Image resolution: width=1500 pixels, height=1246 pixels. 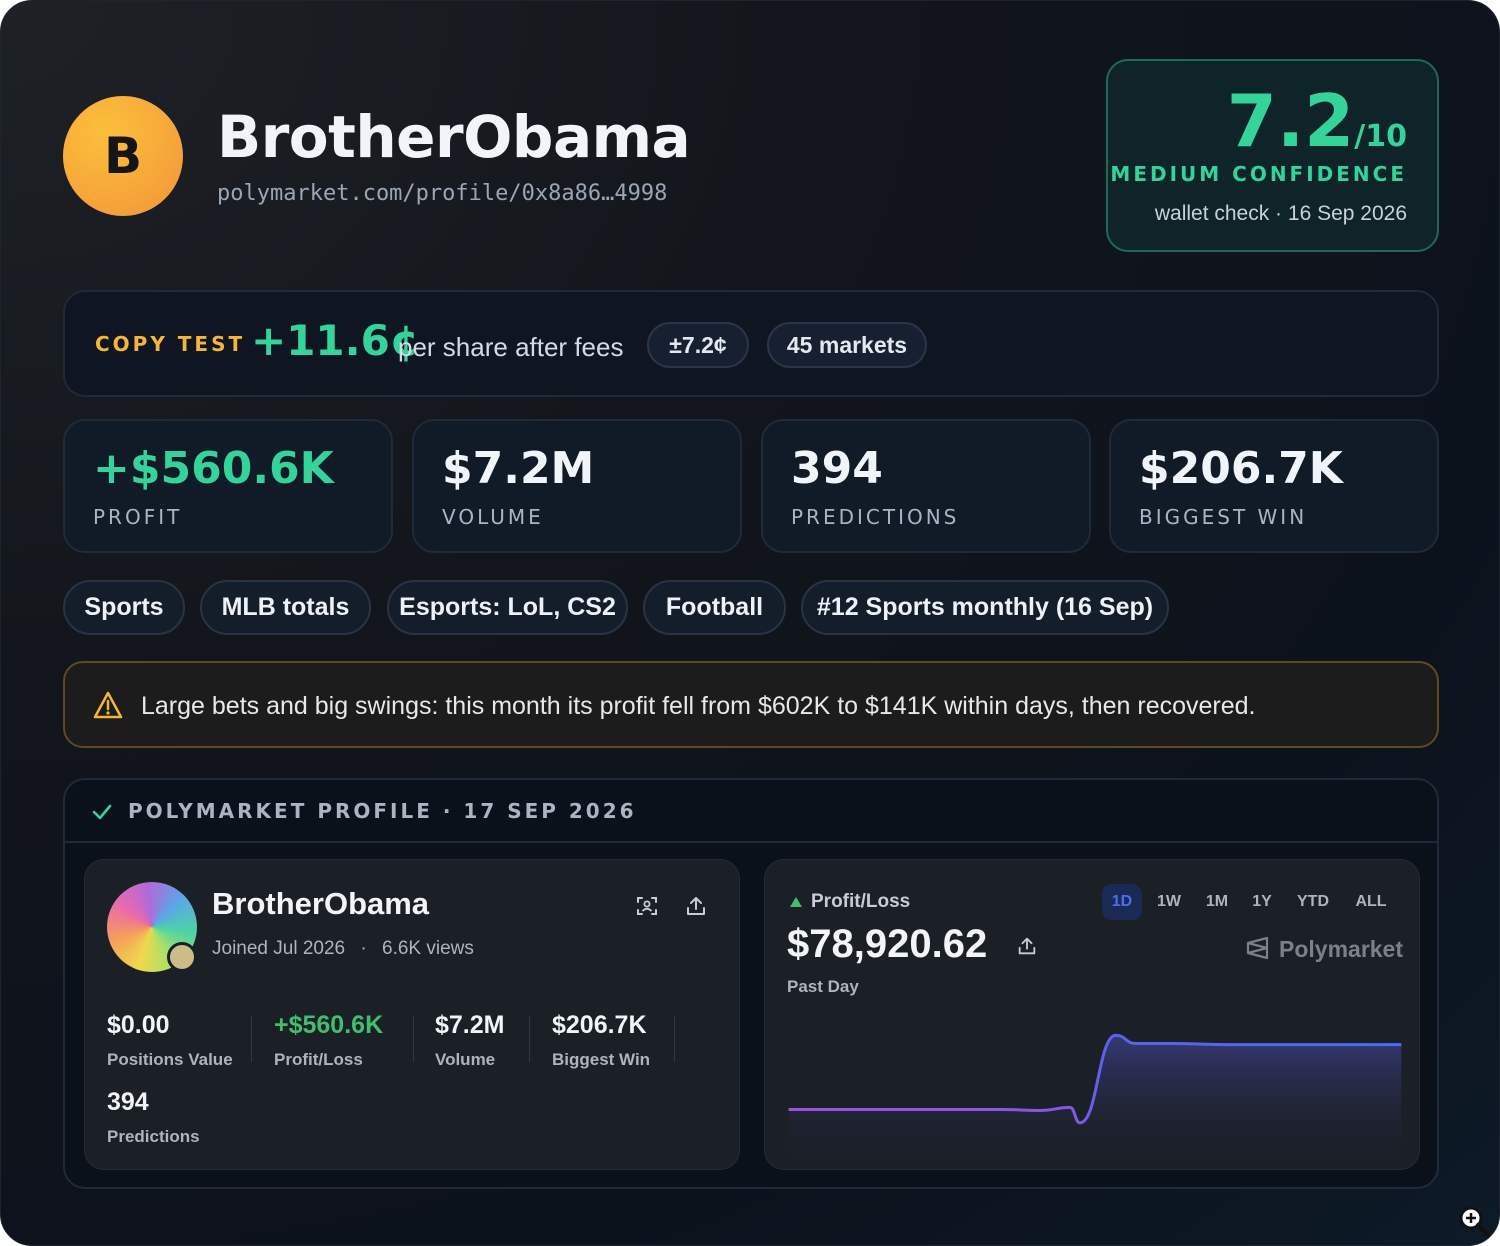 What do you see at coordinates (1380, 136) in the screenshot?
I see `score-denominator: /10` at bounding box center [1380, 136].